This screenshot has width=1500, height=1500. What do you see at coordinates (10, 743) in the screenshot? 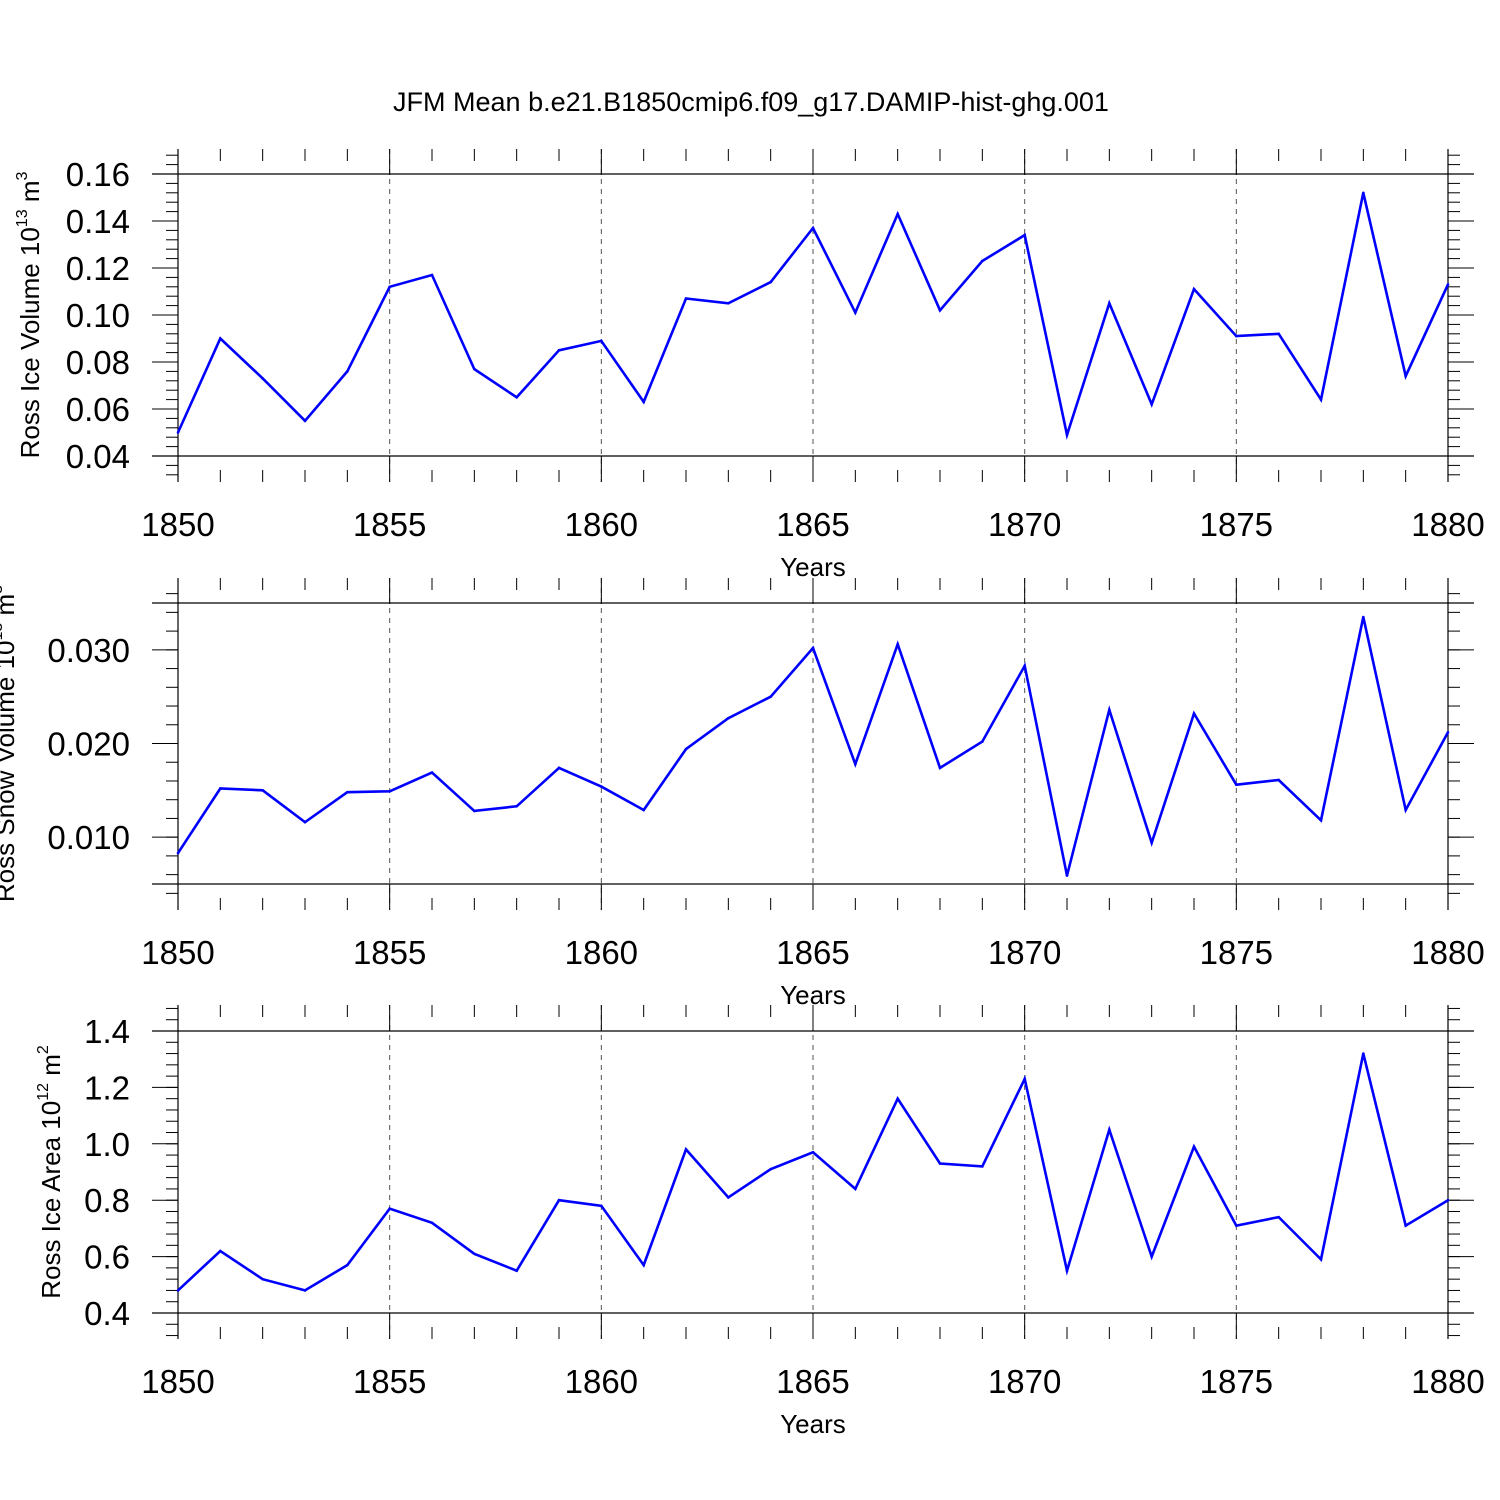
I see `y-axis-title: Ross Snow Volume 1013 m3` at bounding box center [10, 743].